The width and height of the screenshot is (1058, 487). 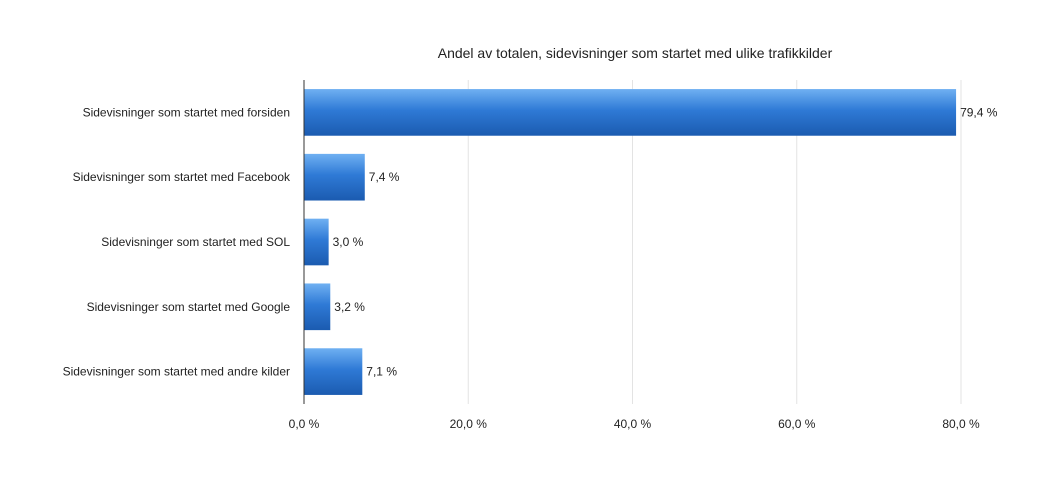 What do you see at coordinates (797, 424) in the screenshot?
I see `x-tick-label: 60,0 %` at bounding box center [797, 424].